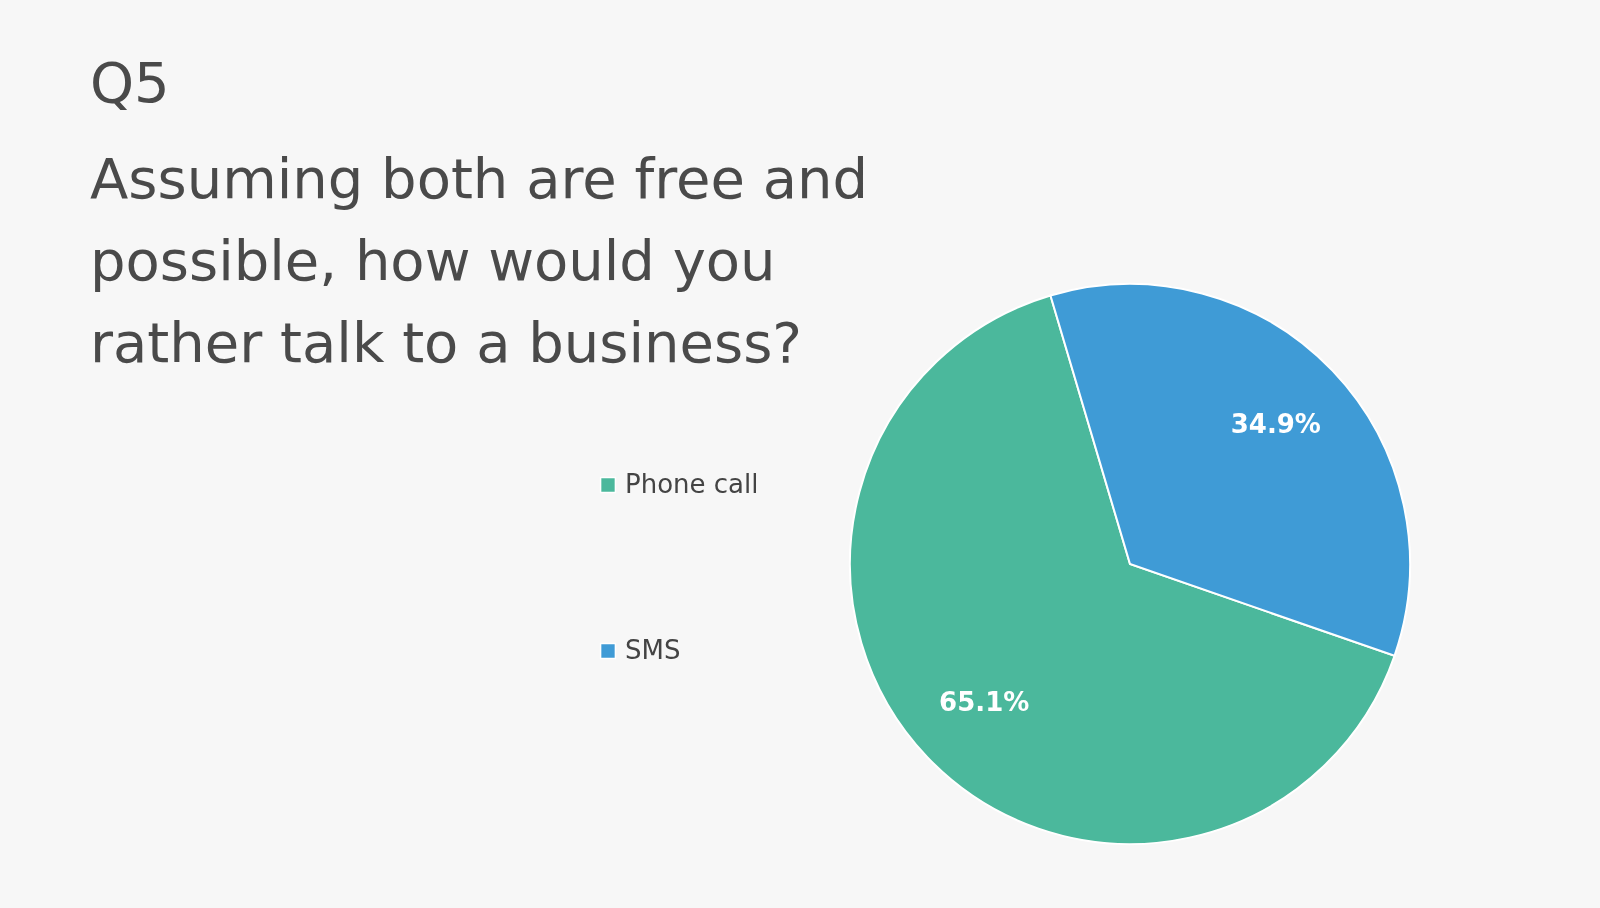  What do you see at coordinates (1275, 423) in the screenshot?
I see `data-label: 34.9%` at bounding box center [1275, 423].